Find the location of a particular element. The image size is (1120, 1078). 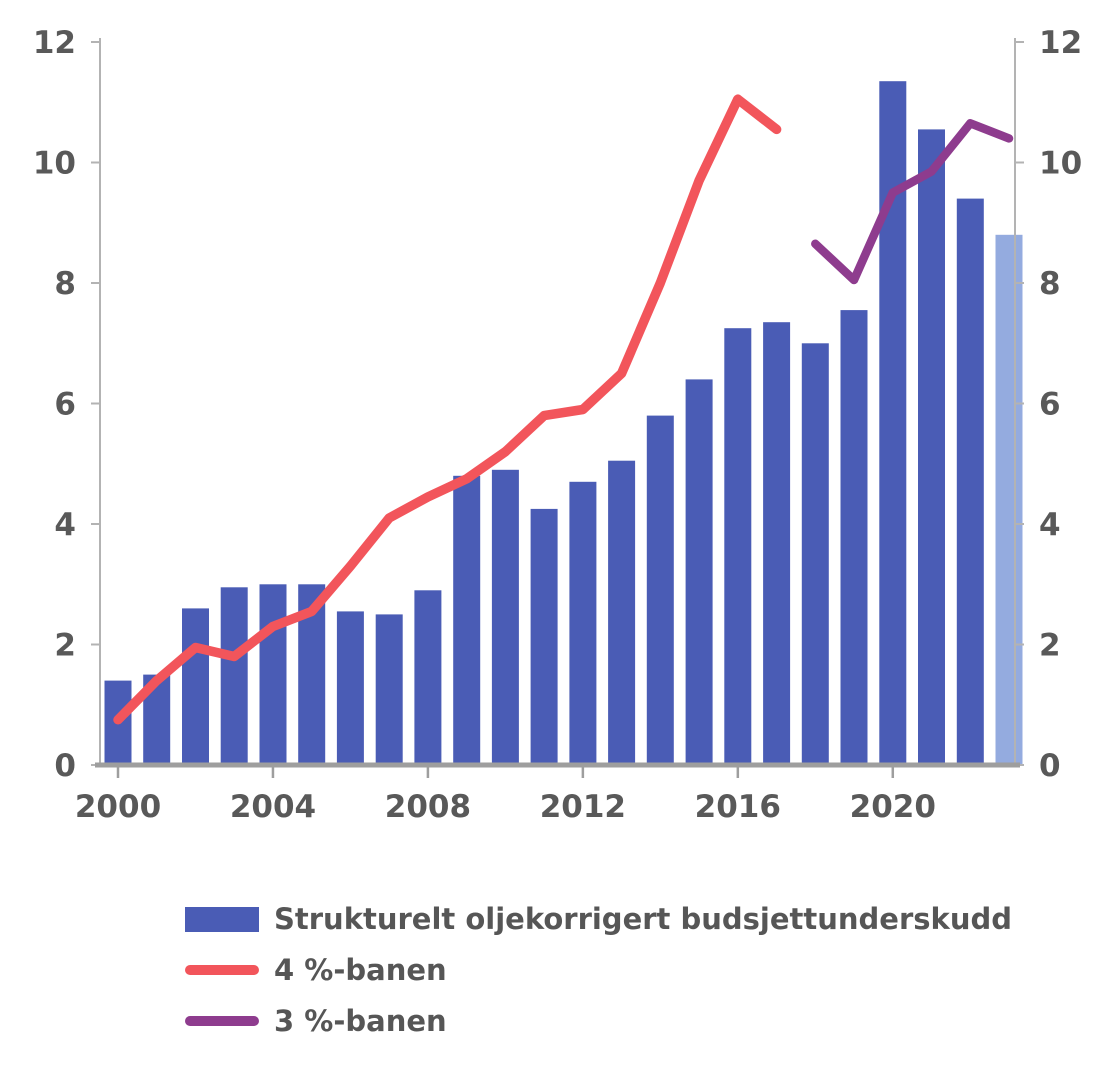

right-tick-label: 0 is located at coordinates (1050, 766).